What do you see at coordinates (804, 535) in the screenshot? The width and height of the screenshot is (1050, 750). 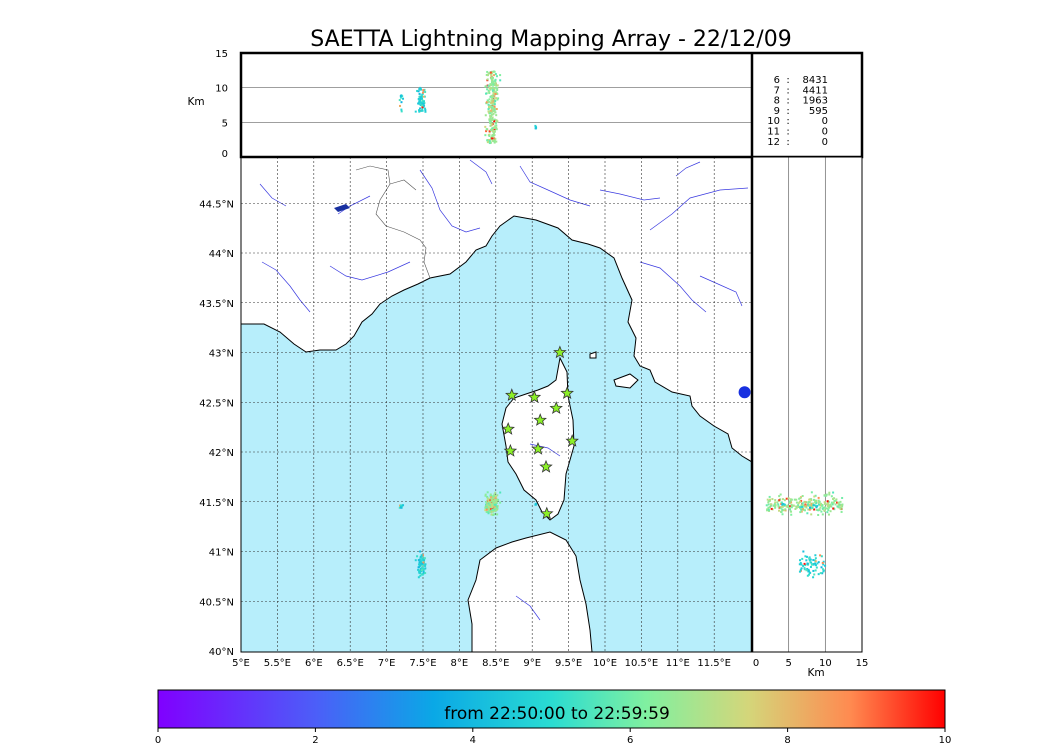 I see `right-panel-points` at bounding box center [804, 535].